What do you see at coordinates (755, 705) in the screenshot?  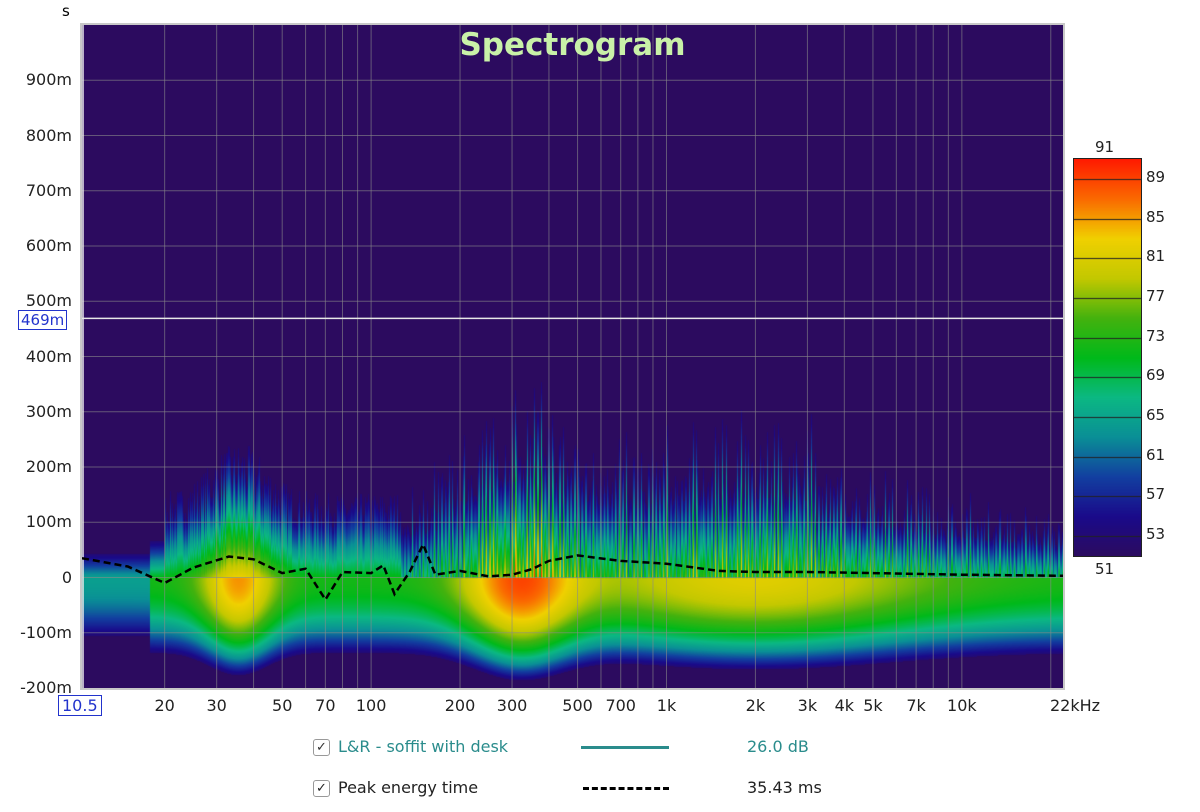 I see `x-tick-label: 2k` at bounding box center [755, 705].